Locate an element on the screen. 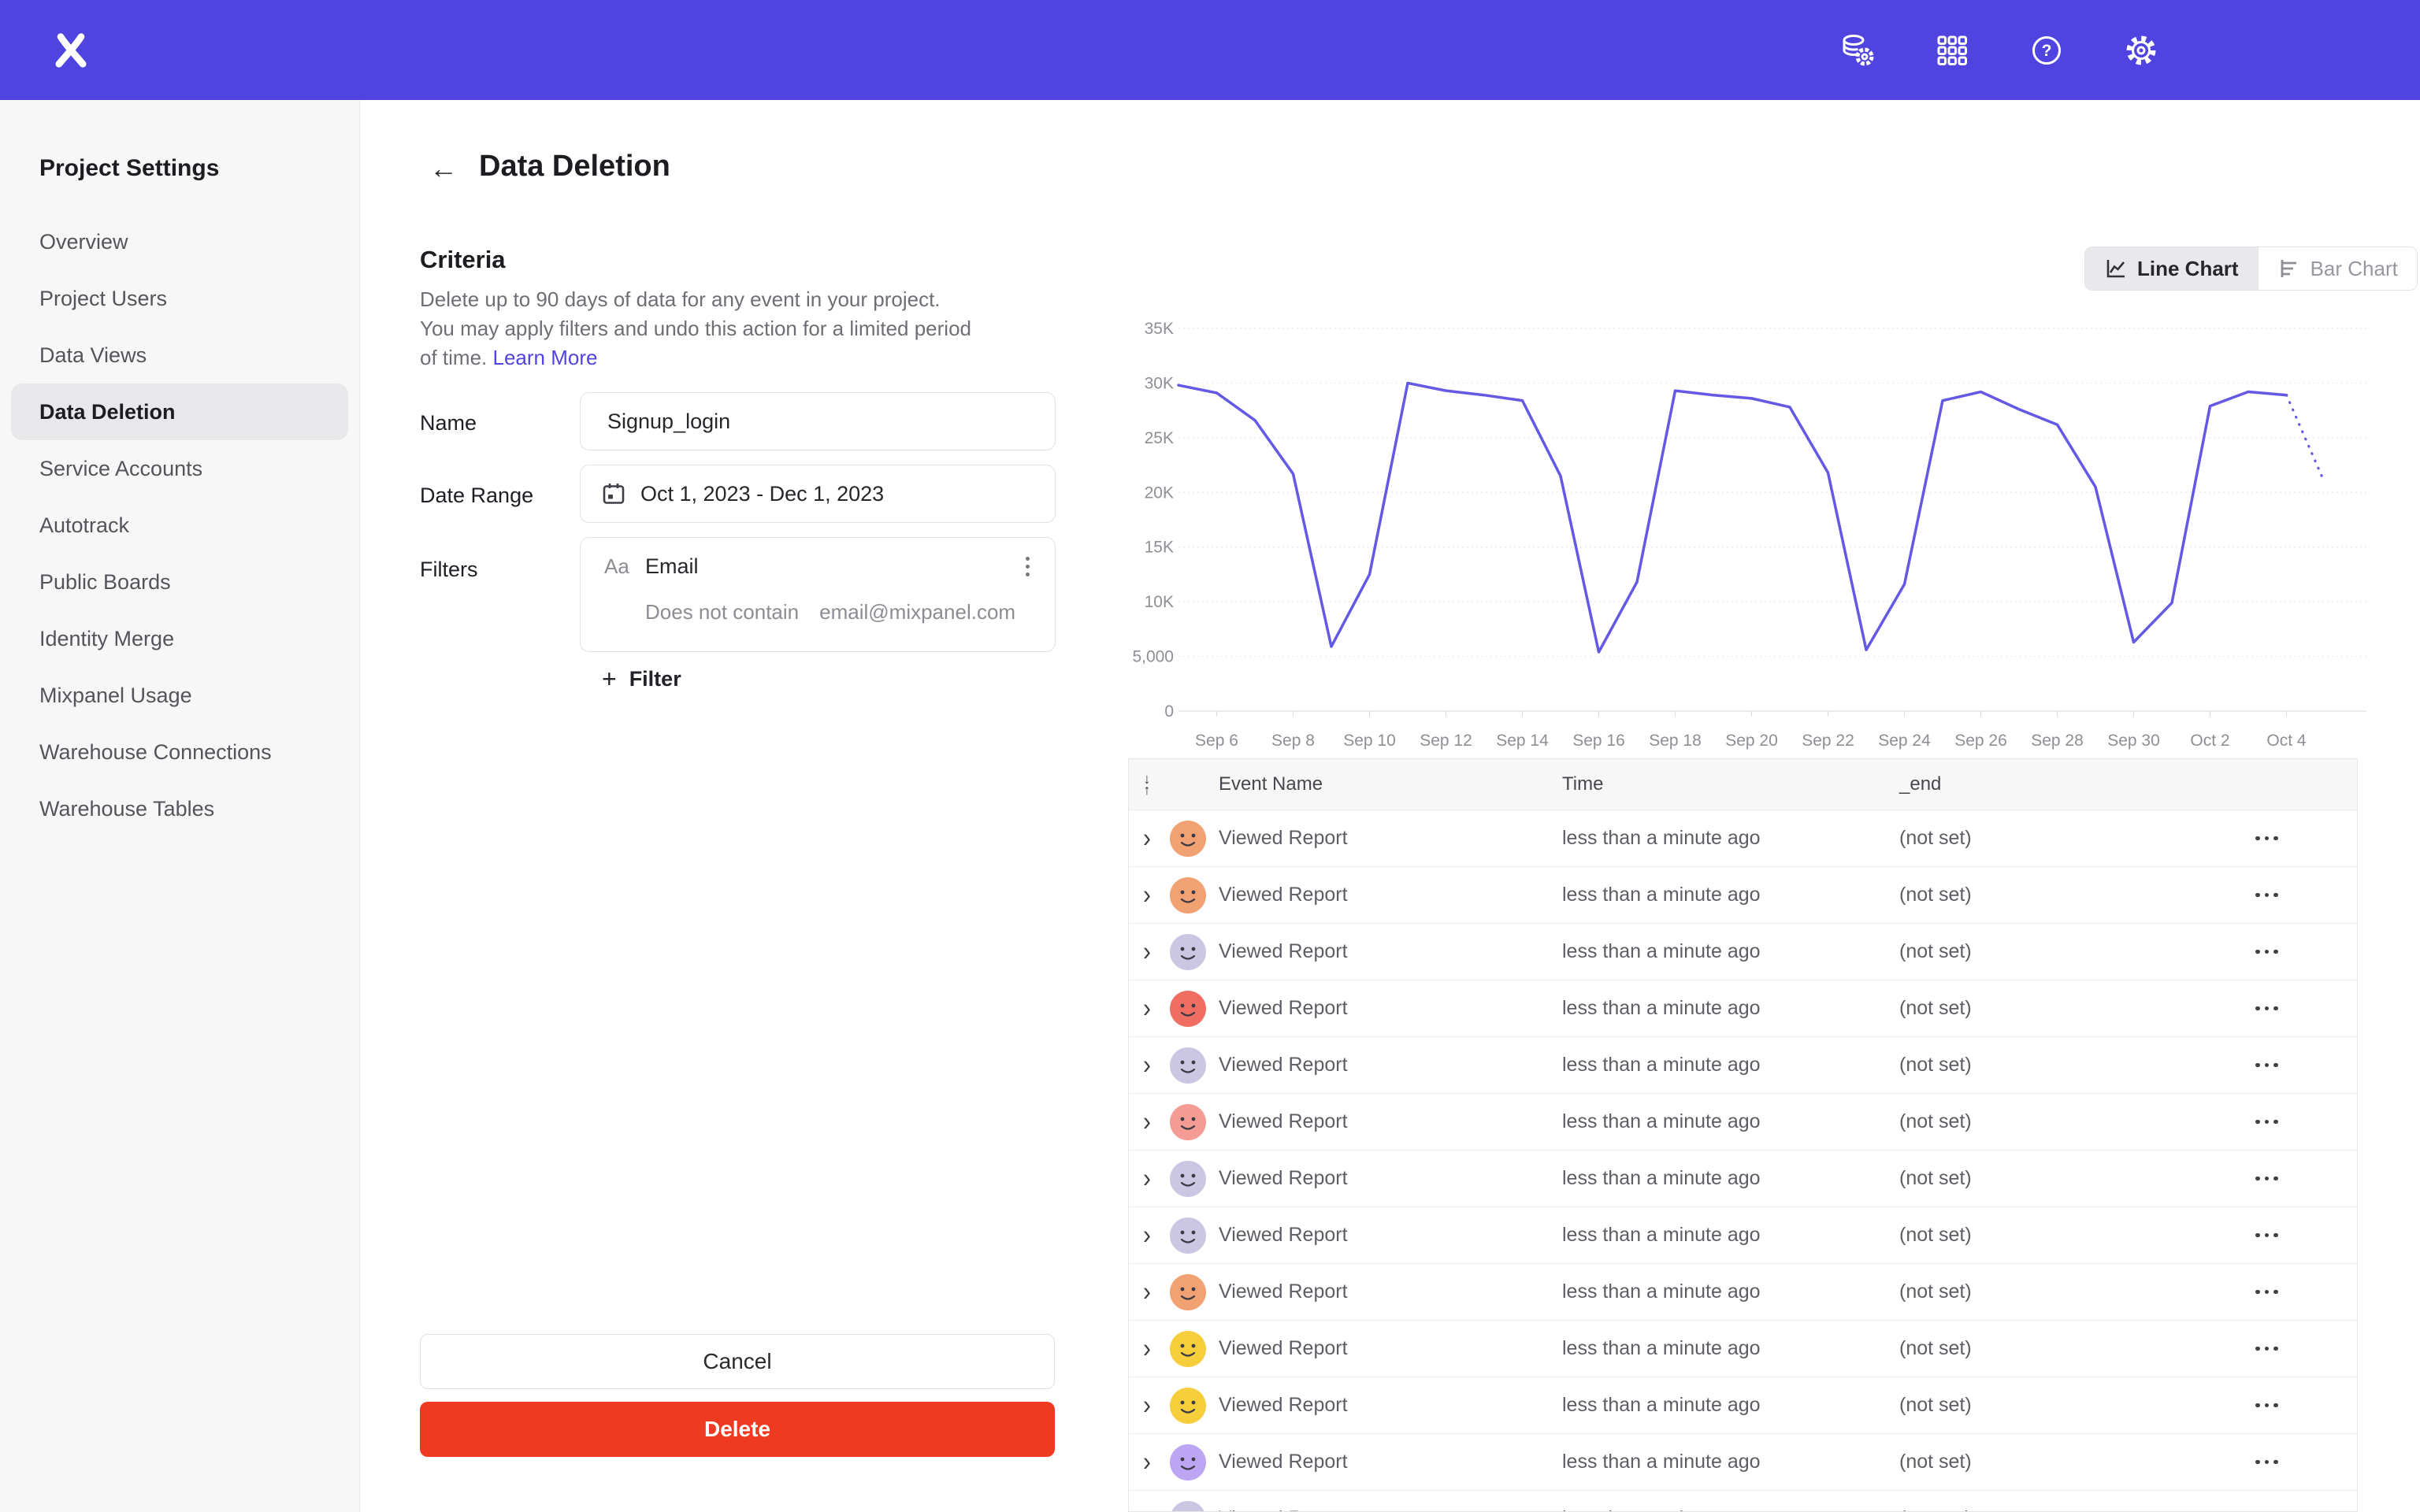 Image resolution: width=2420 pixels, height=1512 pixels. sidebar-item-warehouse-connections: Warehouse Connections is located at coordinates (155, 752).